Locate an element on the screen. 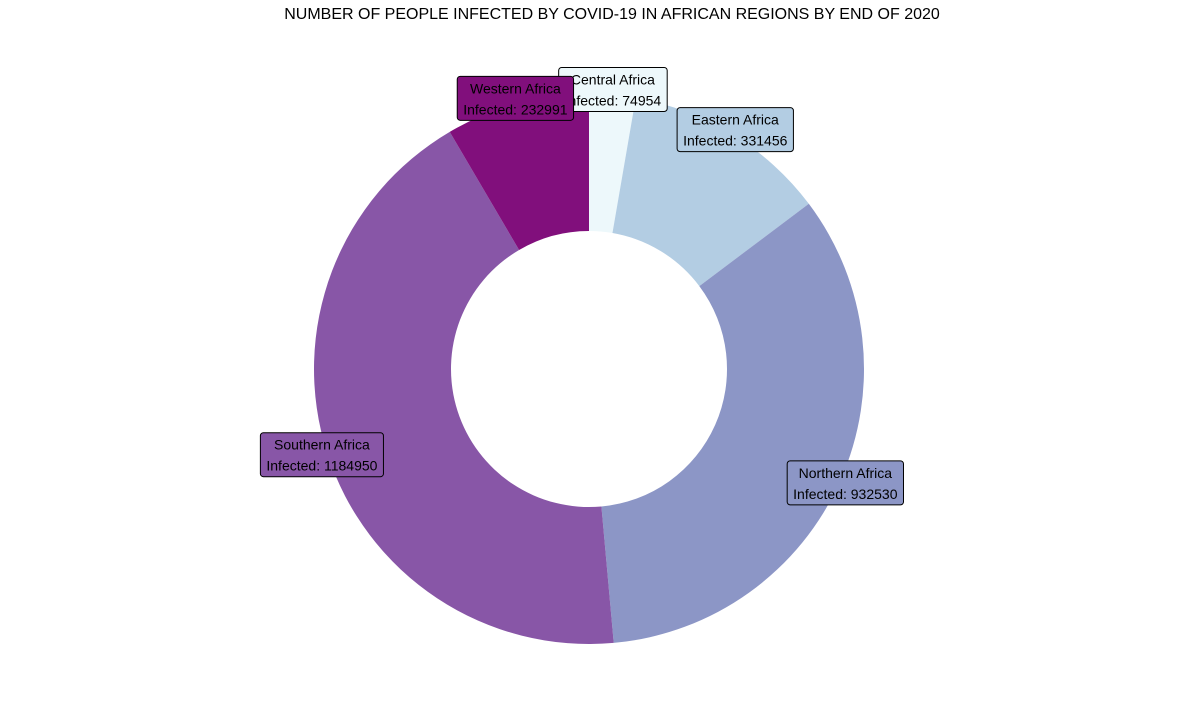 This screenshot has width=1179, height=712. slice-label-name: Northern Africa is located at coordinates (846, 473).